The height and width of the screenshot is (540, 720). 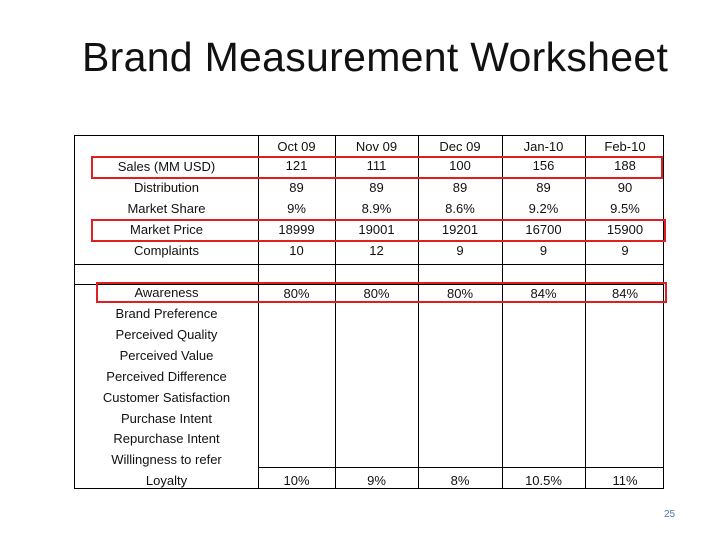 I want to click on table-cell: 111, so click(x=376, y=165).